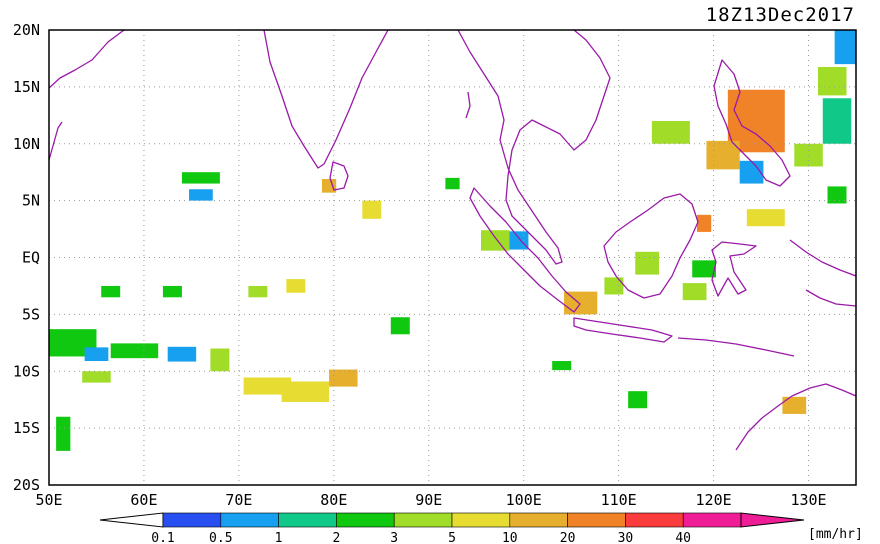 This screenshot has height=544, width=880. Describe the element at coordinates (326, 99) in the screenshot. I see `coastline-india` at that location.